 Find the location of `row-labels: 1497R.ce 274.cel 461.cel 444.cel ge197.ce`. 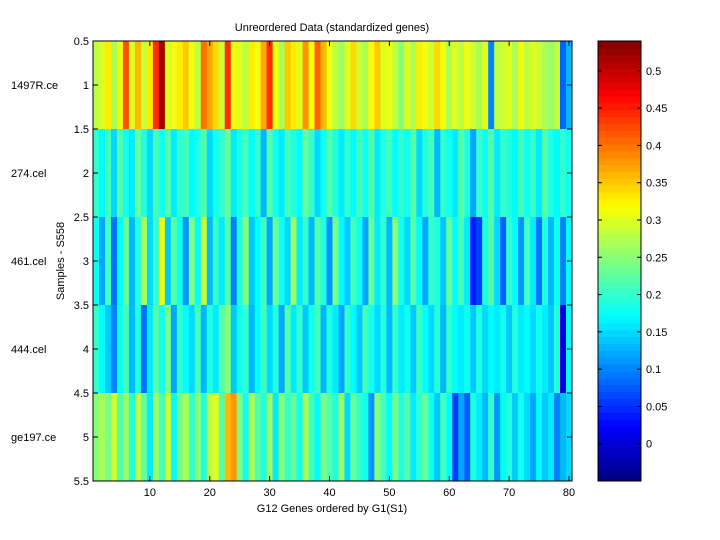

row-labels: 1497R.ce 274.cel 461.cel 444.cel ge197.ce is located at coordinates (34, 262).